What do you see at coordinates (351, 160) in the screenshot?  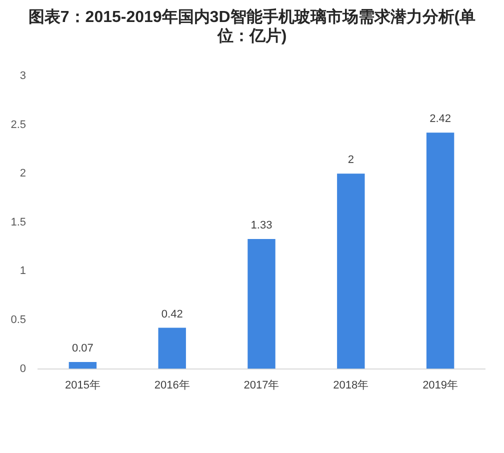 I see `data-label: 2` at bounding box center [351, 160].